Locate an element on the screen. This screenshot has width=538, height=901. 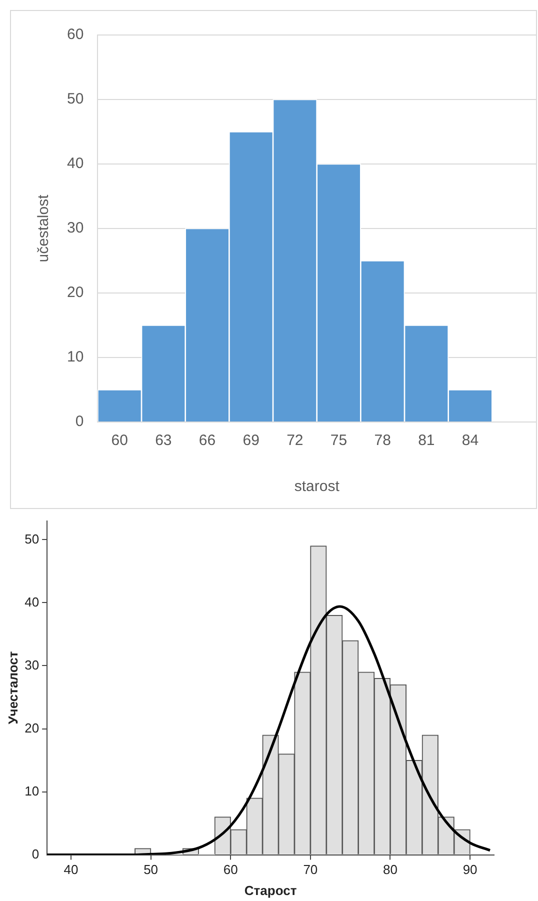
x-tick-label: 84 is located at coordinates (470, 441).